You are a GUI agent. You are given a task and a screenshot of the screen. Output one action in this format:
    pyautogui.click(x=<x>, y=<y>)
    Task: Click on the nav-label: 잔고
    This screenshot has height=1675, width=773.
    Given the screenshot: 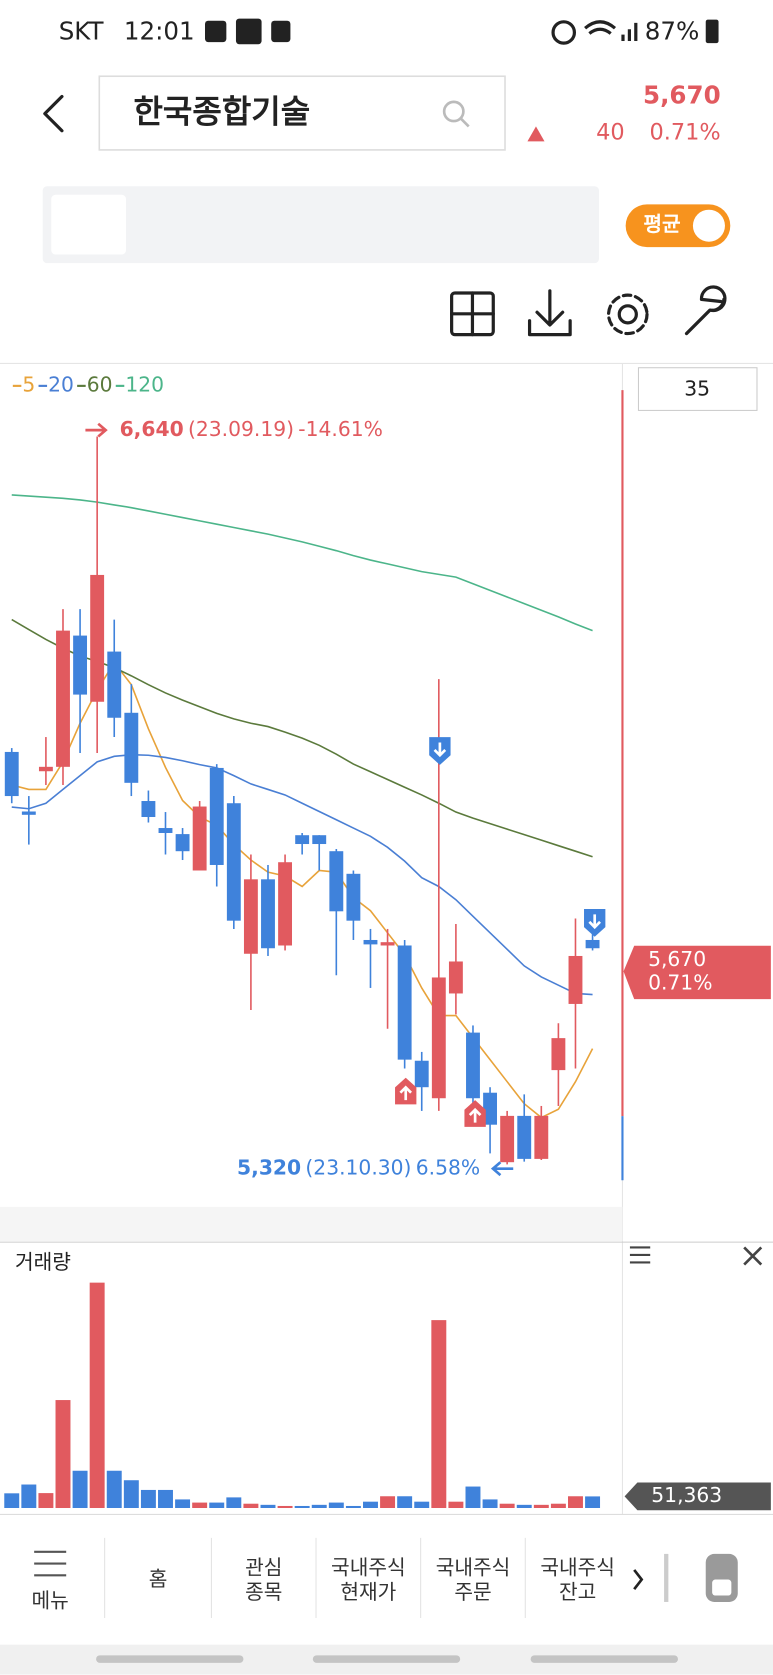 What is the action you would take?
    pyautogui.click(x=577, y=1592)
    